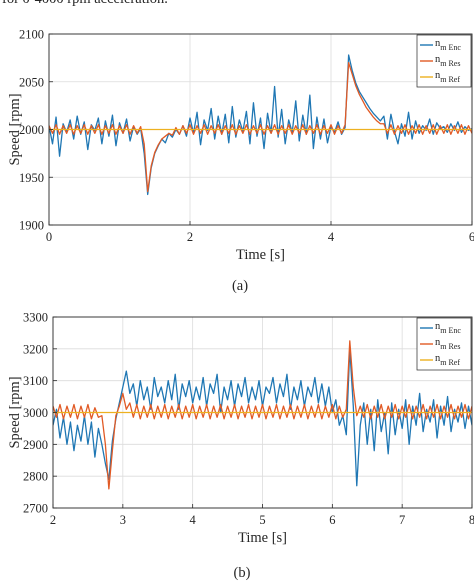 Image resolution: width=474 pixels, height=581 pixels. I want to click on x-tick-label: 3, so click(123, 520).